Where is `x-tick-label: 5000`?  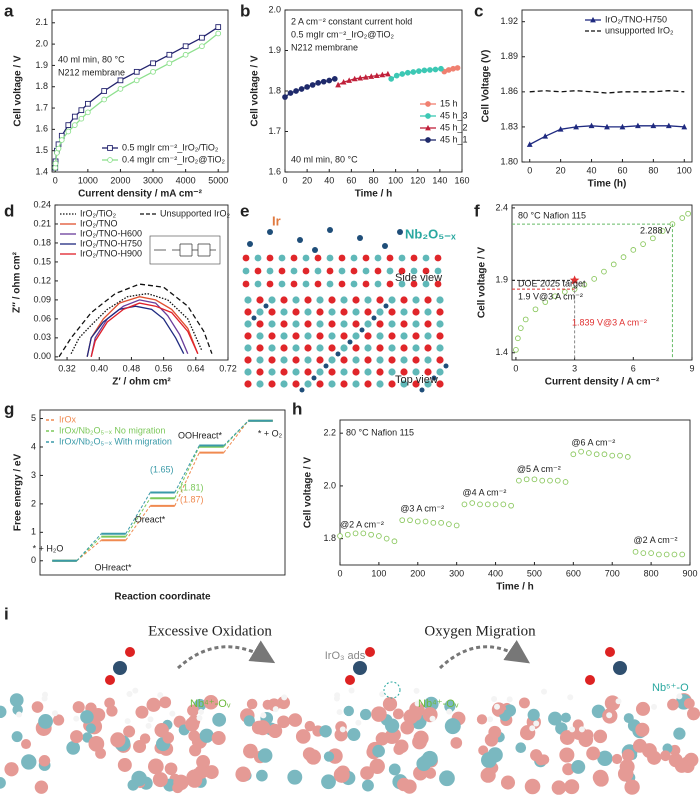
x-tick-label: 5000 is located at coordinates (218, 180).